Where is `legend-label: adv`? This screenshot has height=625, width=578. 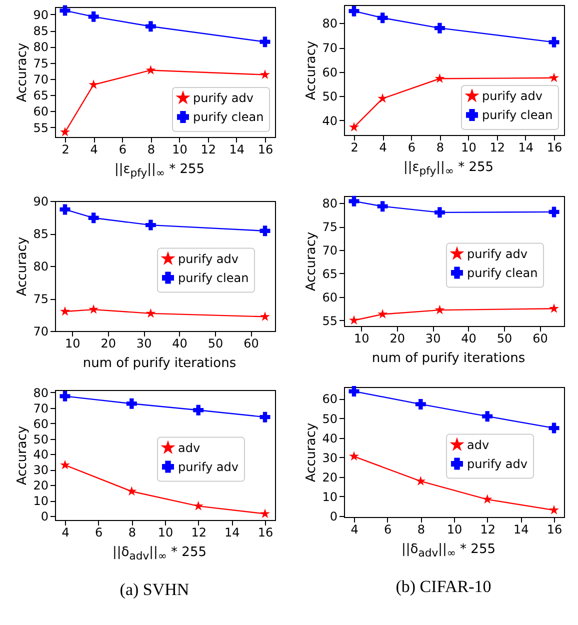 legend-label: adv is located at coordinates (189, 447).